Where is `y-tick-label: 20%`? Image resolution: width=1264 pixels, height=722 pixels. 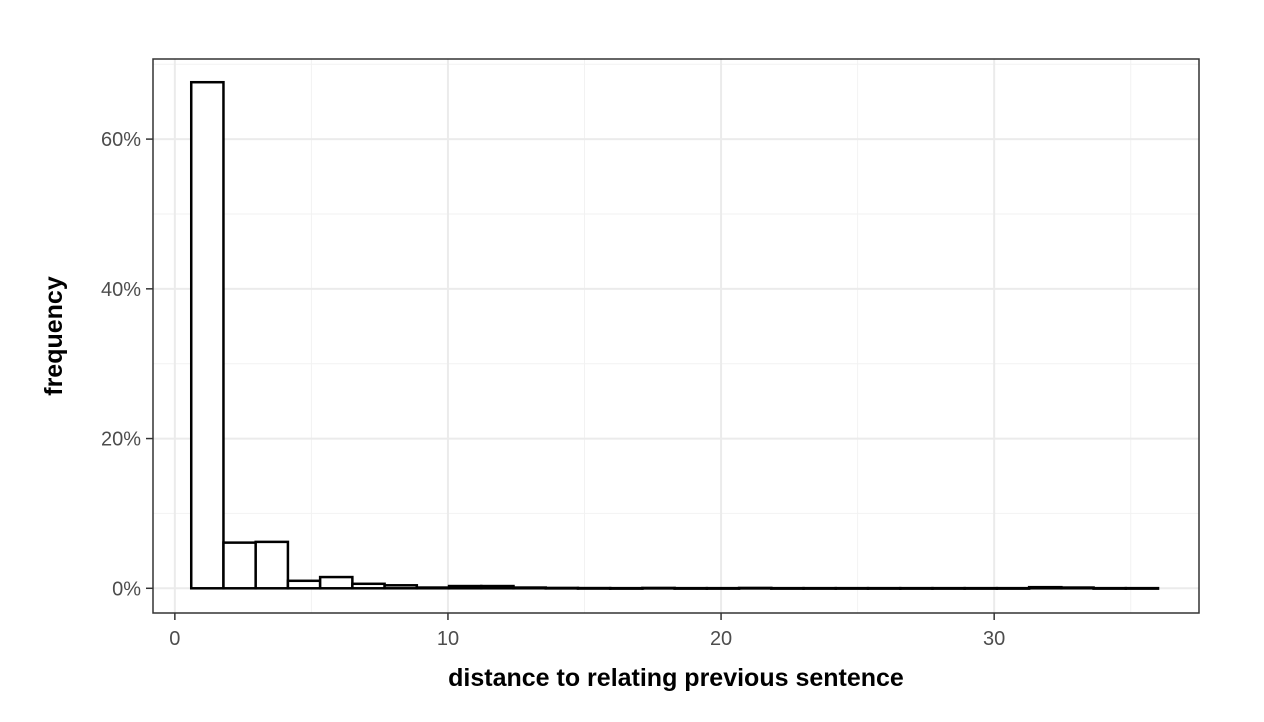
y-tick-label: 20% is located at coordinates (121, 440).